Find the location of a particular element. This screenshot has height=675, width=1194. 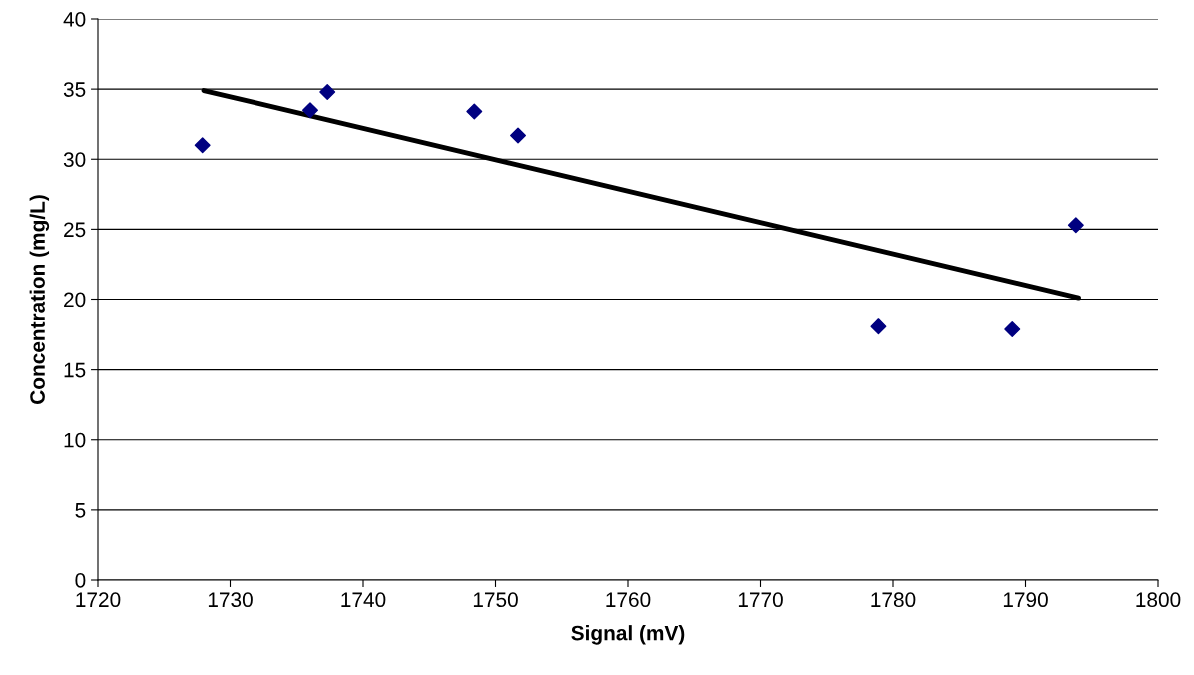

x-axis-title: Signal (mV) is located at coordinates (628, 635).